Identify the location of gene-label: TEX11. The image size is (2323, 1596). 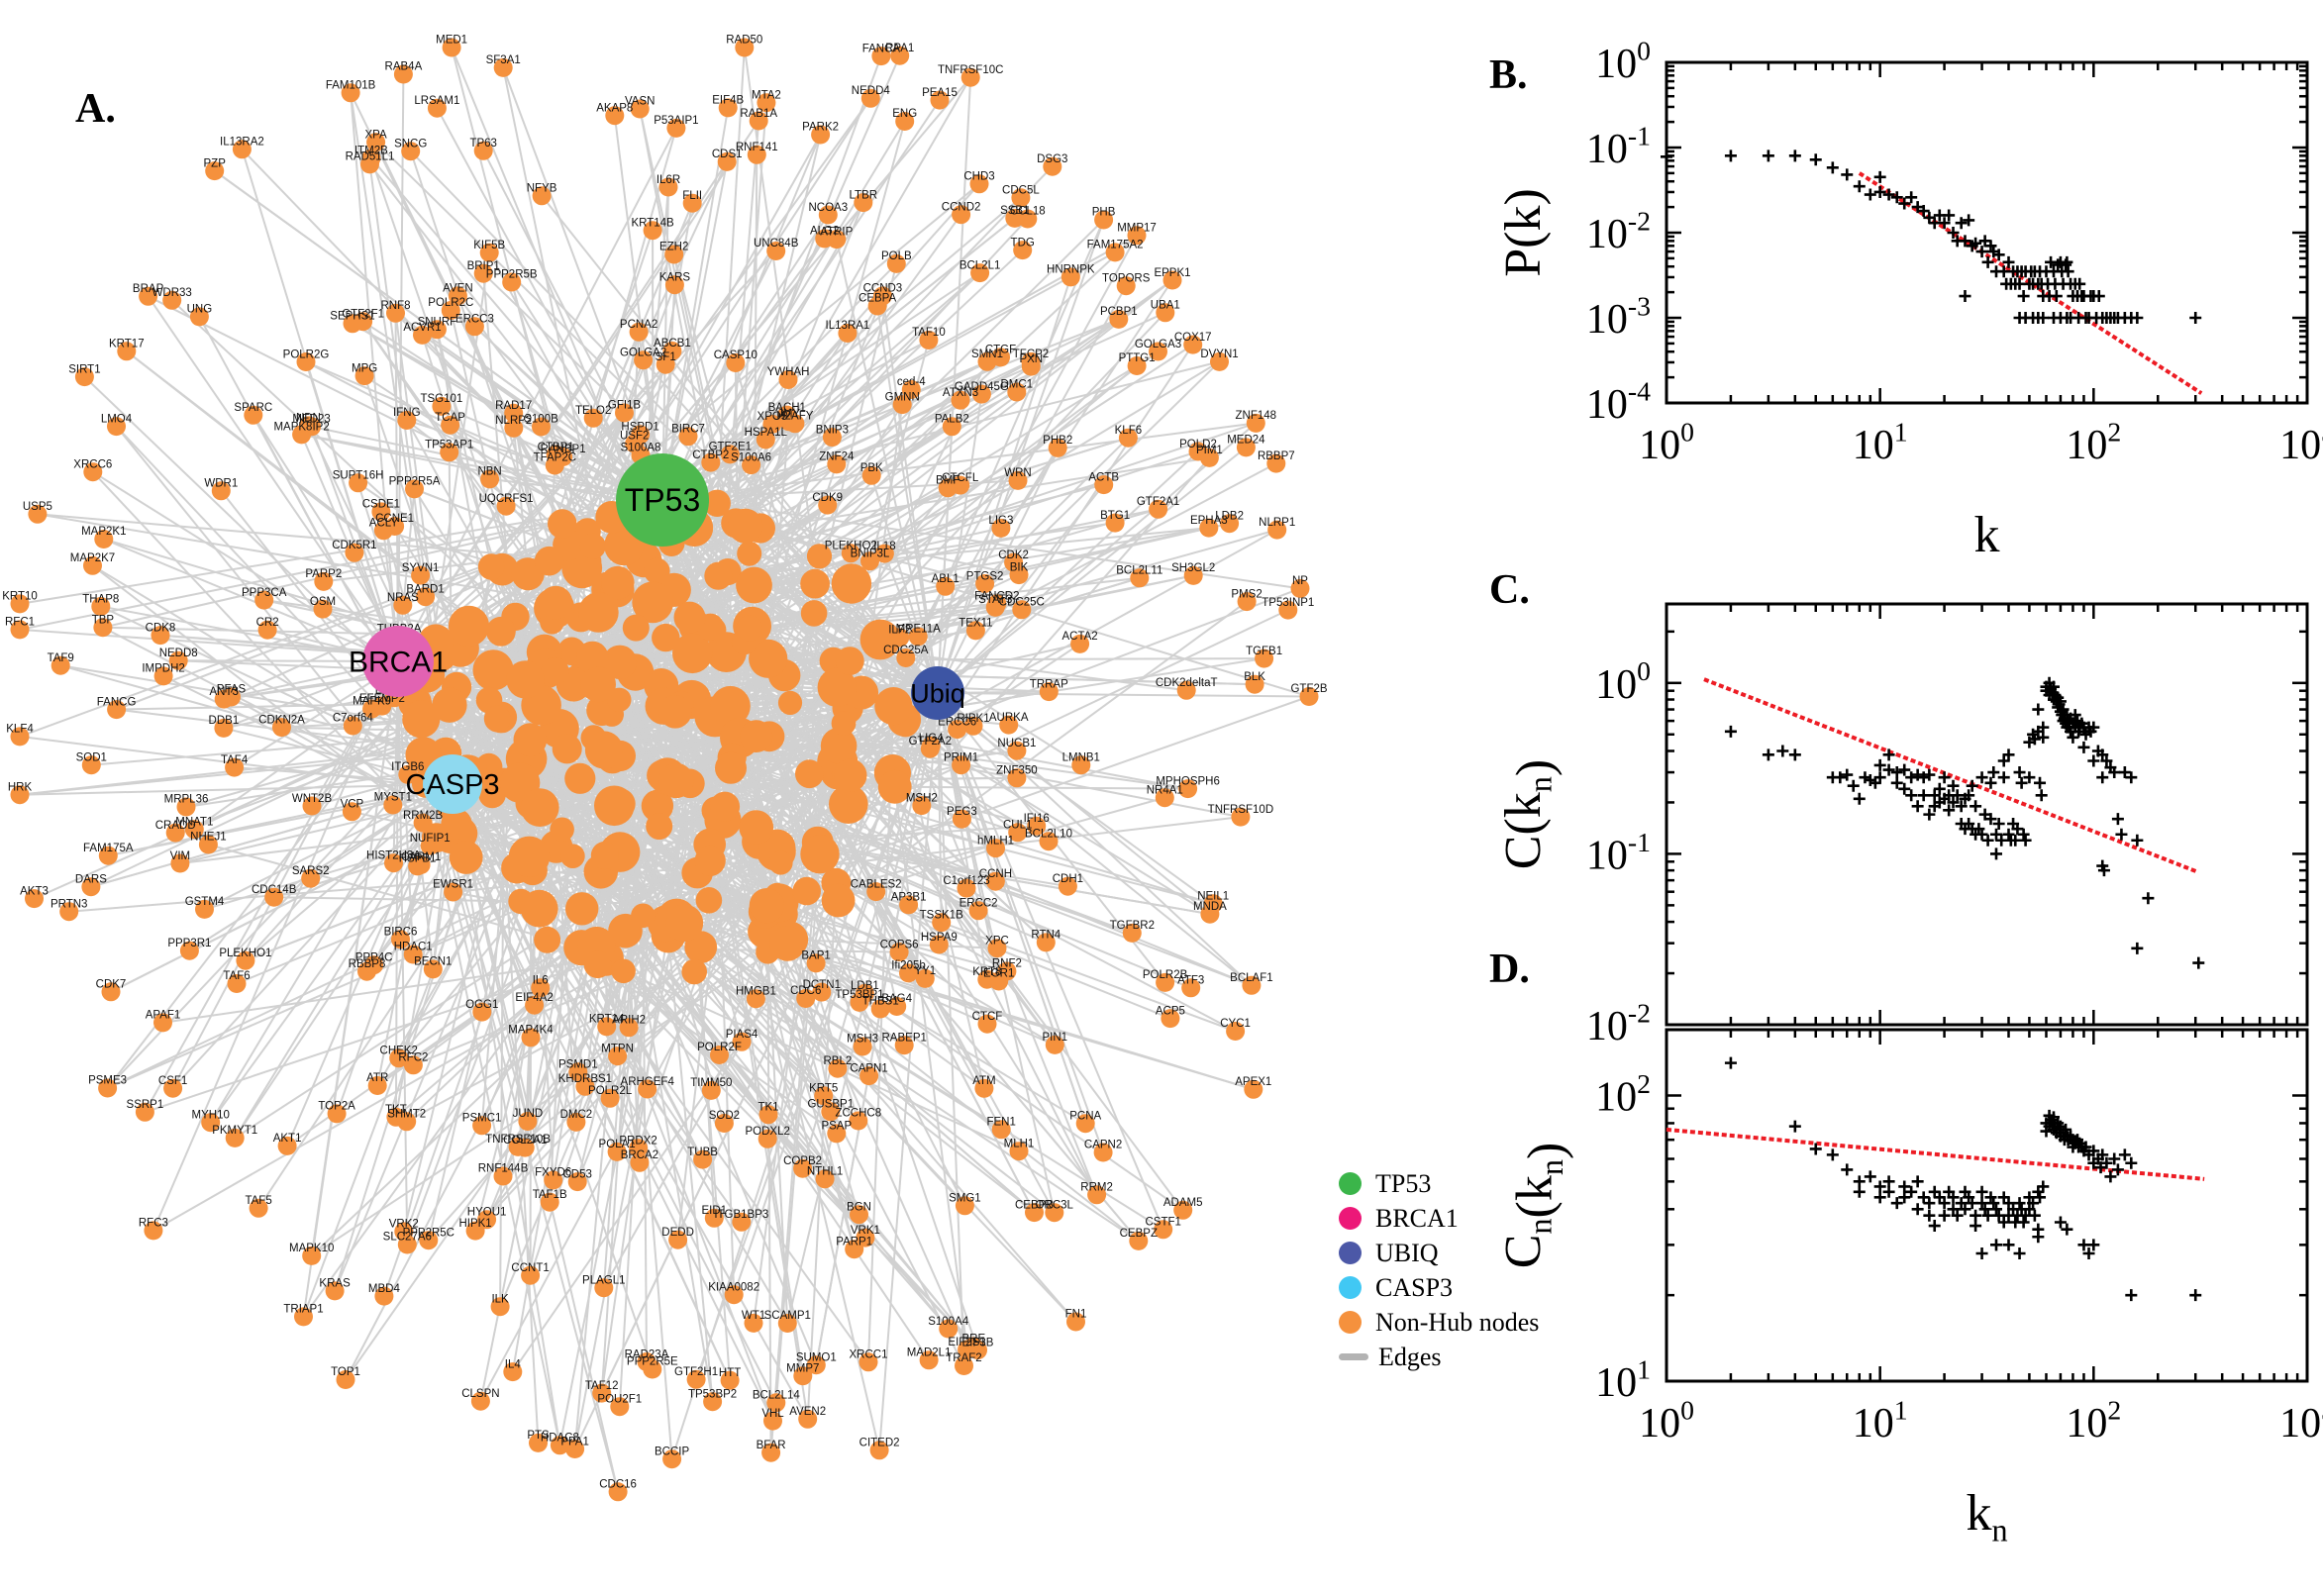
(976, 624).